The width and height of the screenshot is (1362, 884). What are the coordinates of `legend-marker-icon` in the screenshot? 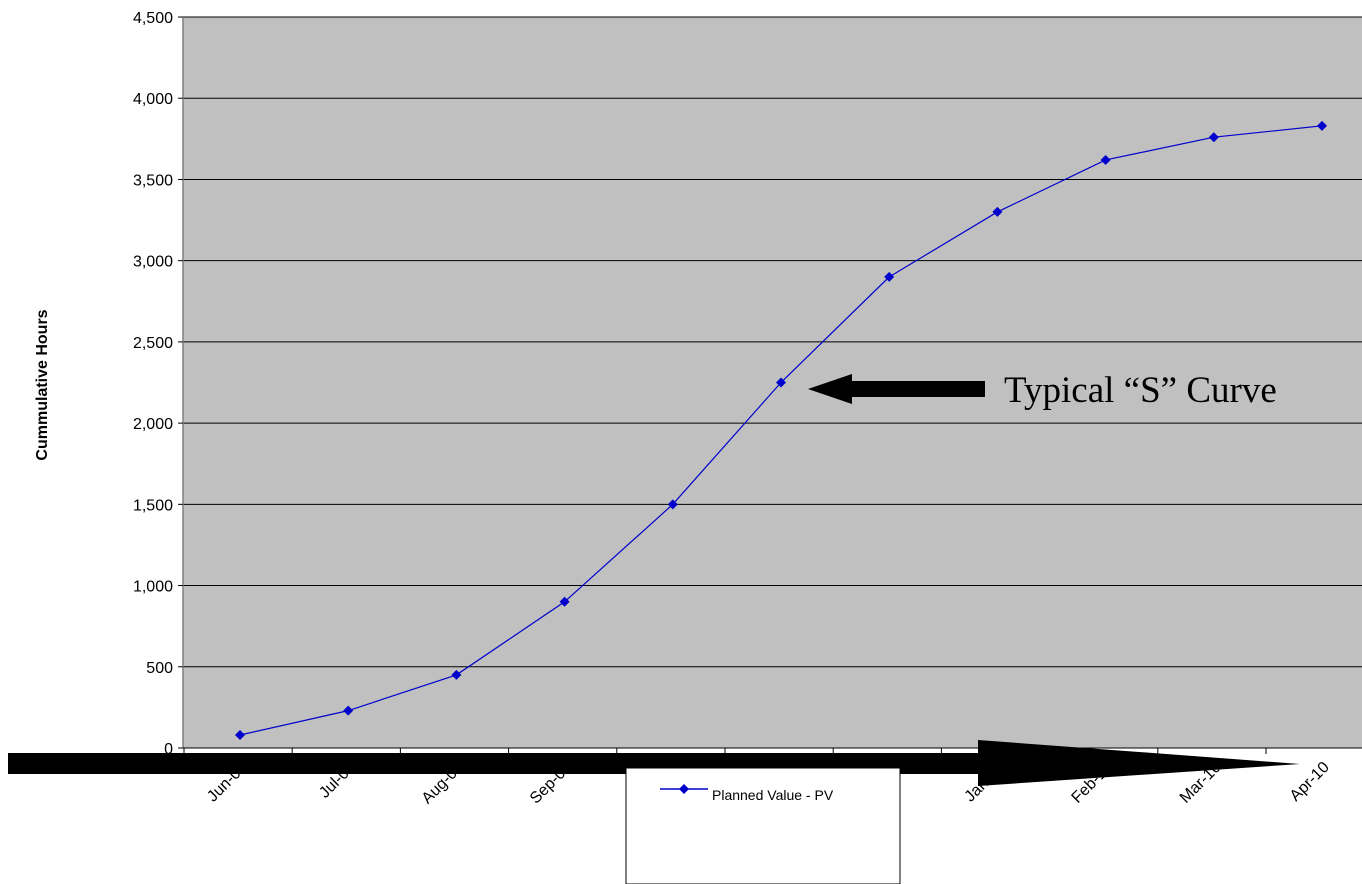 It's located at (684, 789).